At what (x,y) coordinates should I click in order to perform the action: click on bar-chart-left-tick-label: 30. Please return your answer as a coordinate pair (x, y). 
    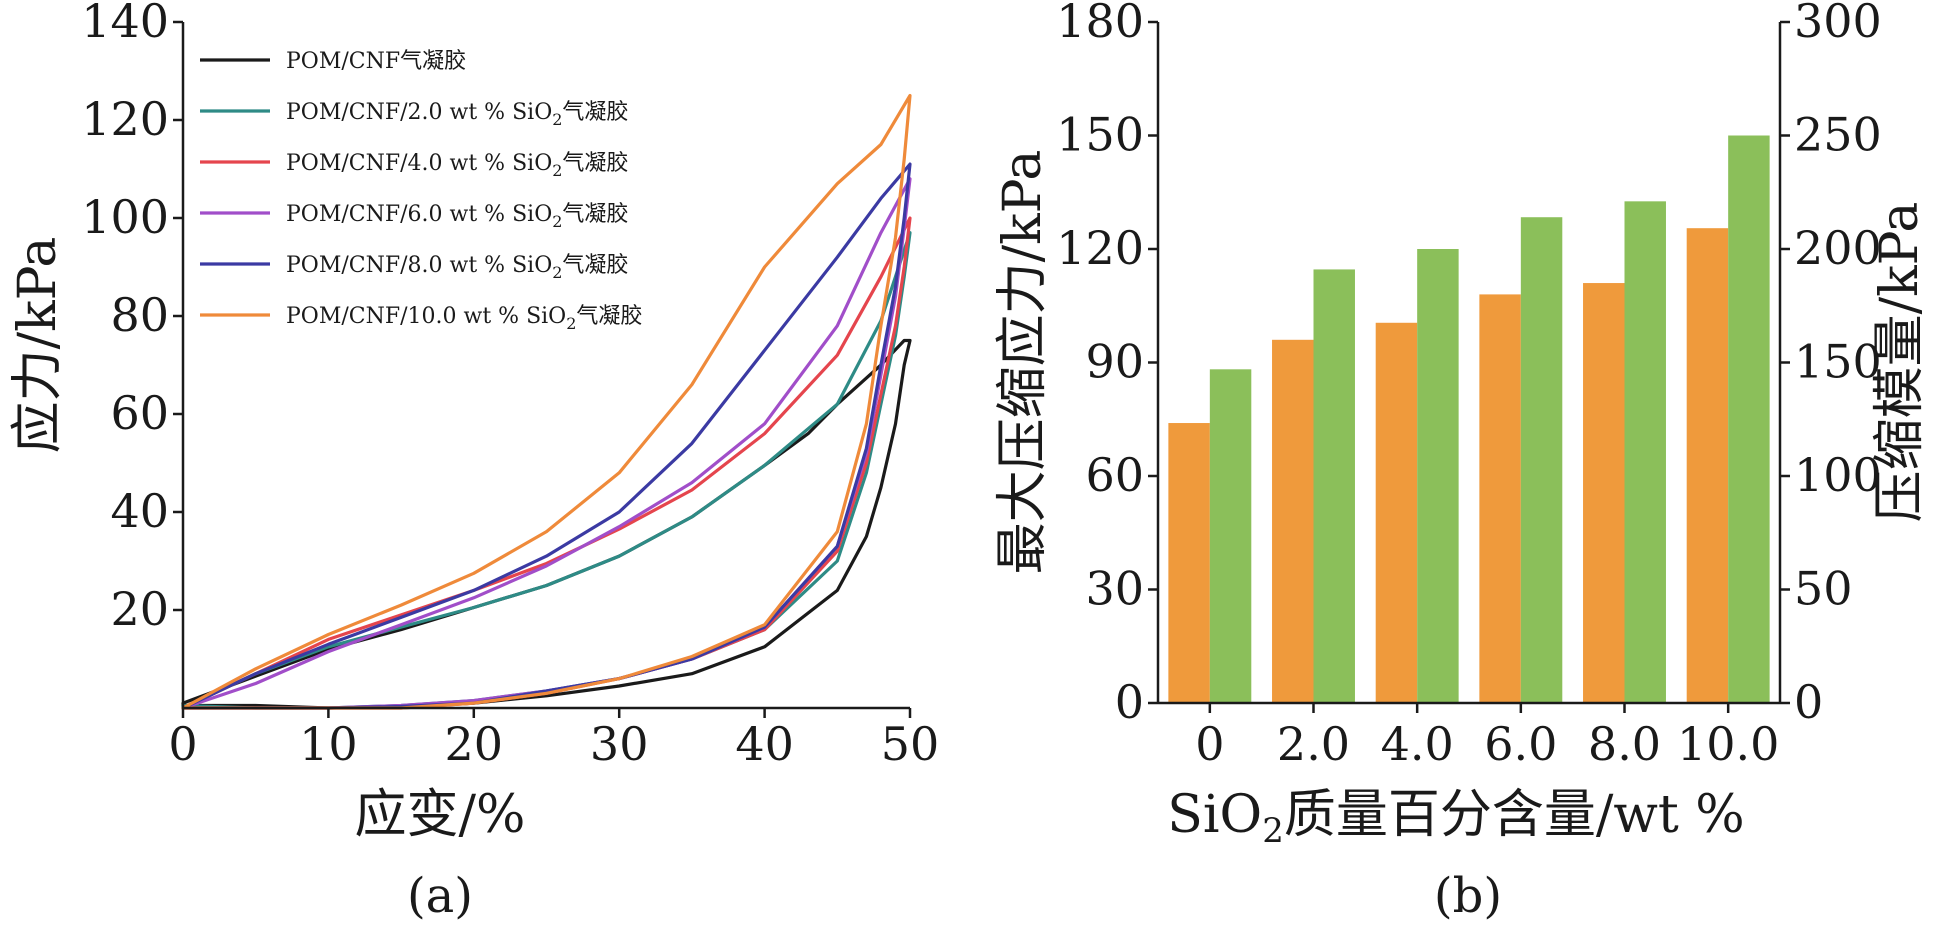
    Looking at the image, I should click on (1114, 589).